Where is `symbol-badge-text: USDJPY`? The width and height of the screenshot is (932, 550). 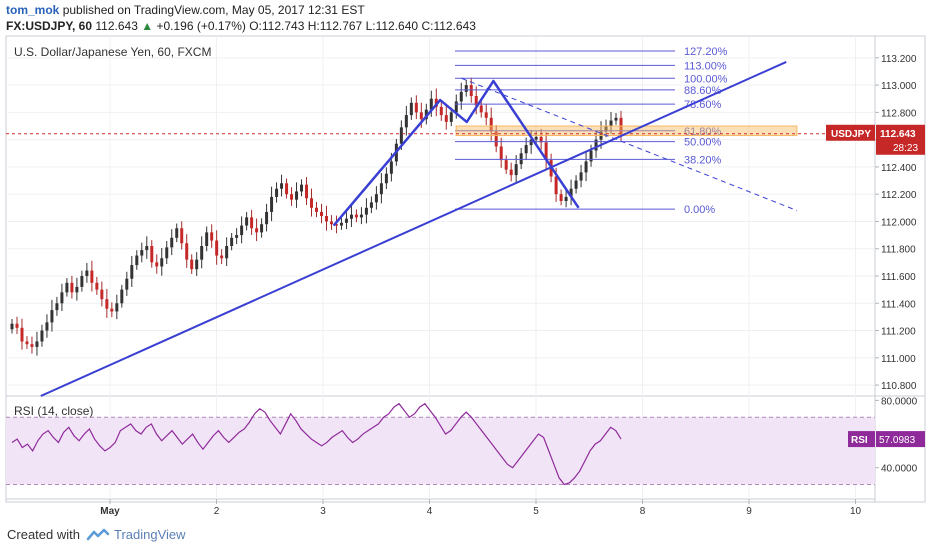
symbol-badge-text: USDJPY is located at coordinates (851, 134).